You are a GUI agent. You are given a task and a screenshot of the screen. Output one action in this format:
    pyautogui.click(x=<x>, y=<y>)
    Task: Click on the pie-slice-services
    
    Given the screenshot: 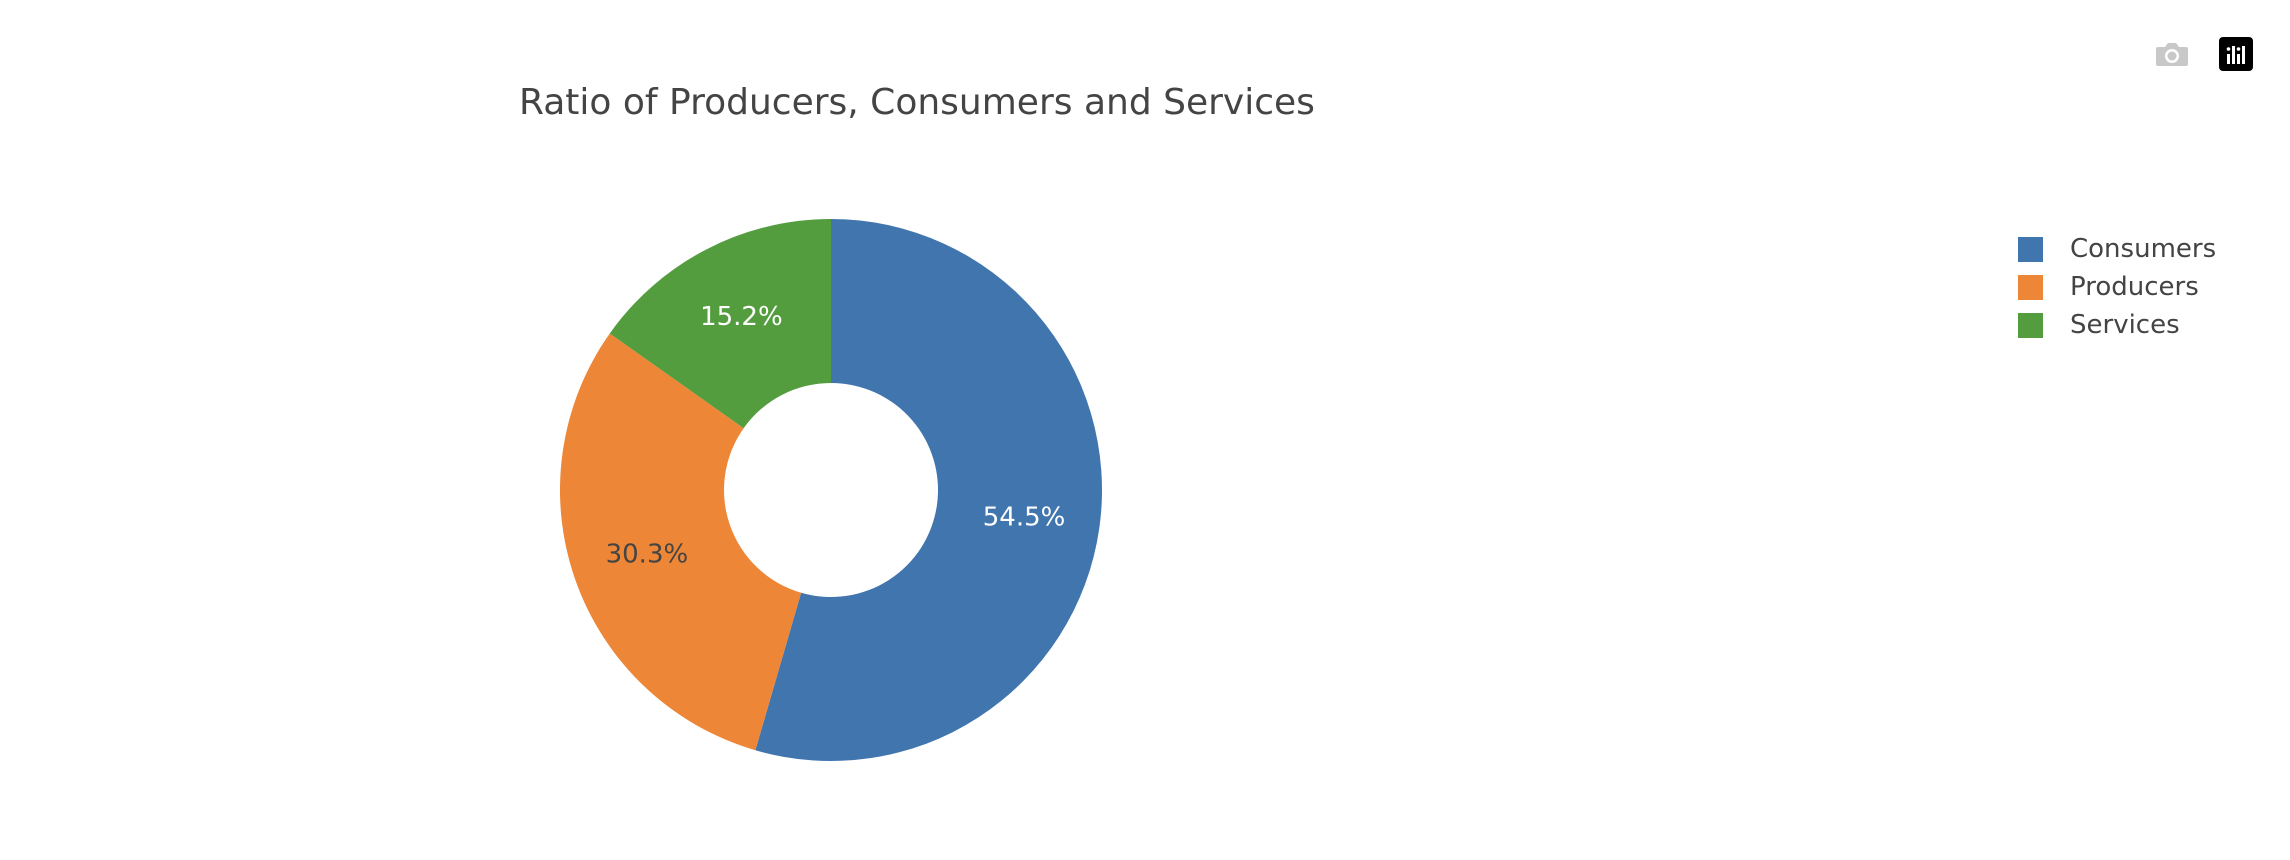 What is the action you would take?
    pyautogui.click(x=720, y=324)
    